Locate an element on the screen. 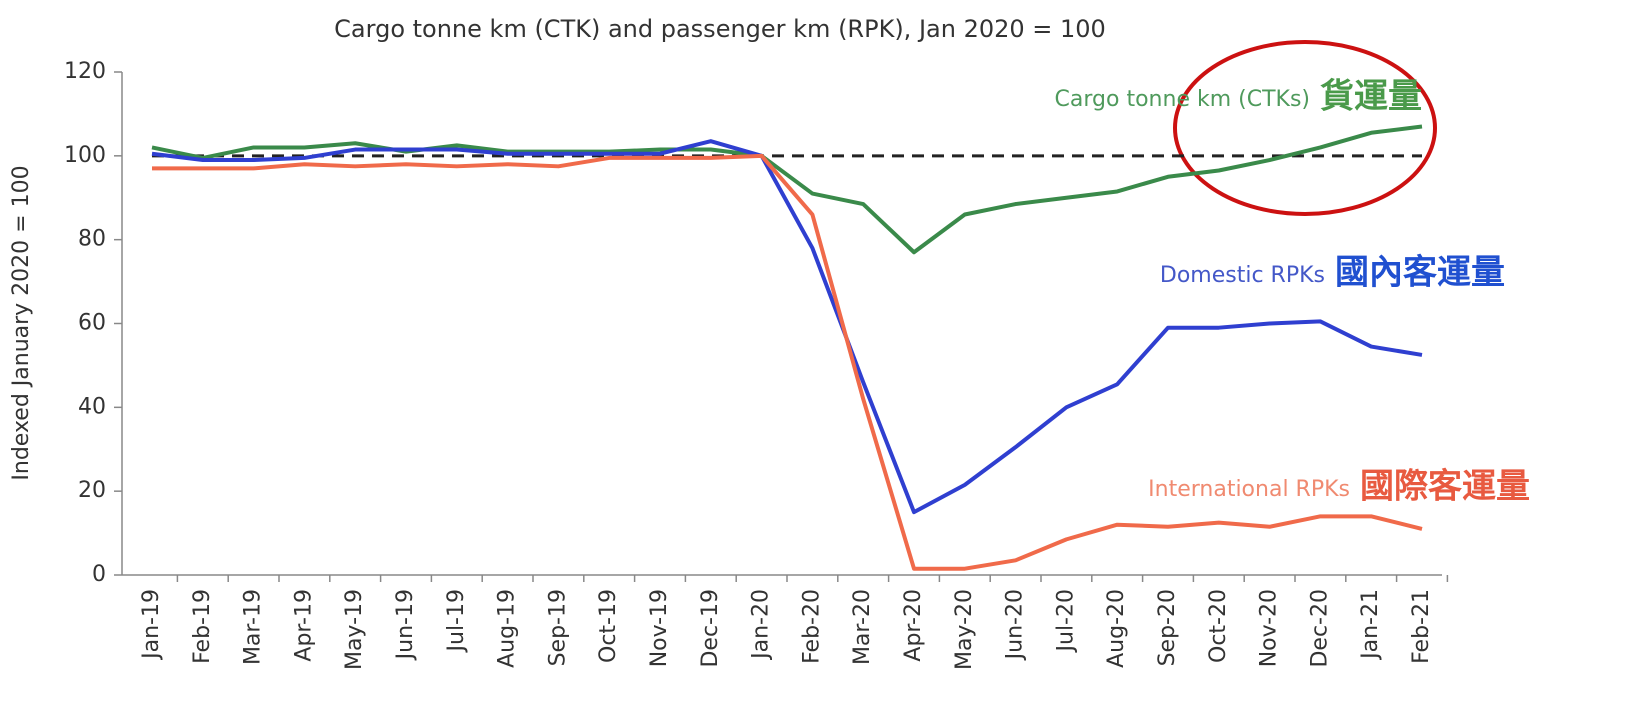 This screenshot has height=722, width=1644. y-tick-label: 100 is located at coordinates (85, 155).